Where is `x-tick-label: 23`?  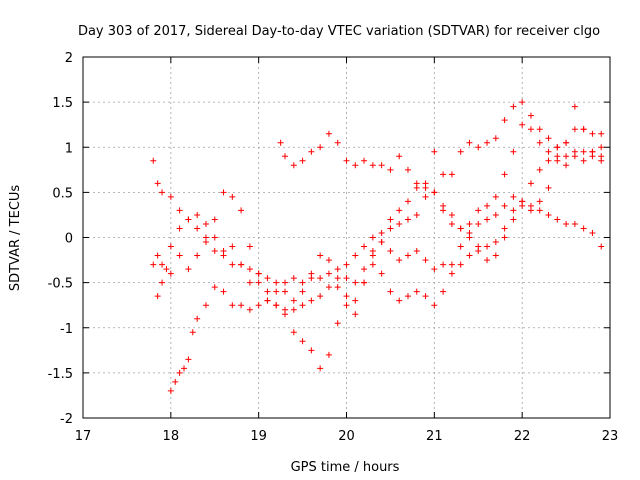 x-tick-label: 23 is located at coordinates (610, 436).